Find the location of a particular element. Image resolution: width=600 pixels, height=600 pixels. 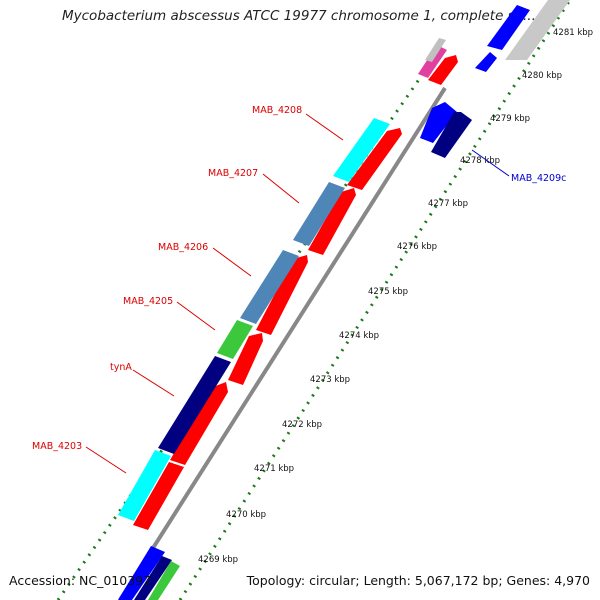

locus-block-top-magenta is located at coordinates (432, 61).